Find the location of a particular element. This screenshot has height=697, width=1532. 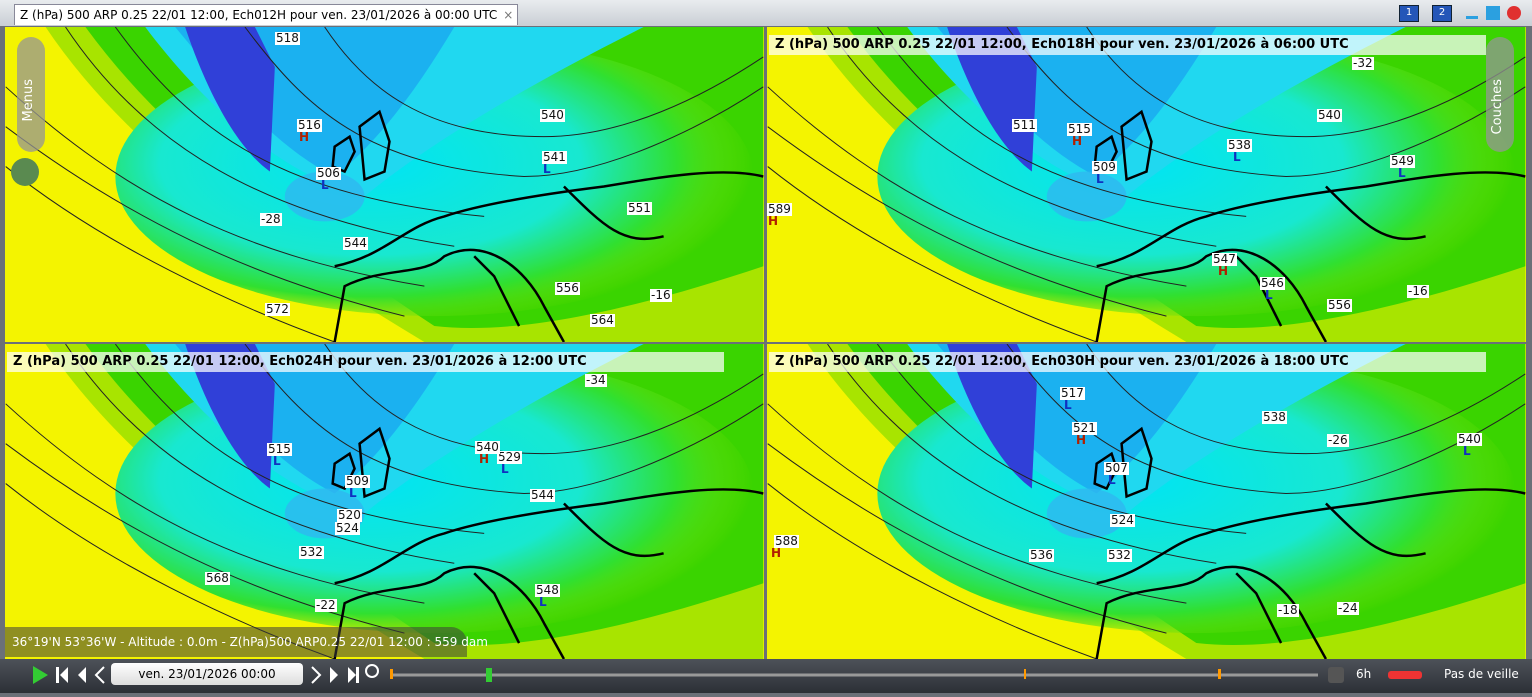

nav-buttons is located at coordinates (207, 675).